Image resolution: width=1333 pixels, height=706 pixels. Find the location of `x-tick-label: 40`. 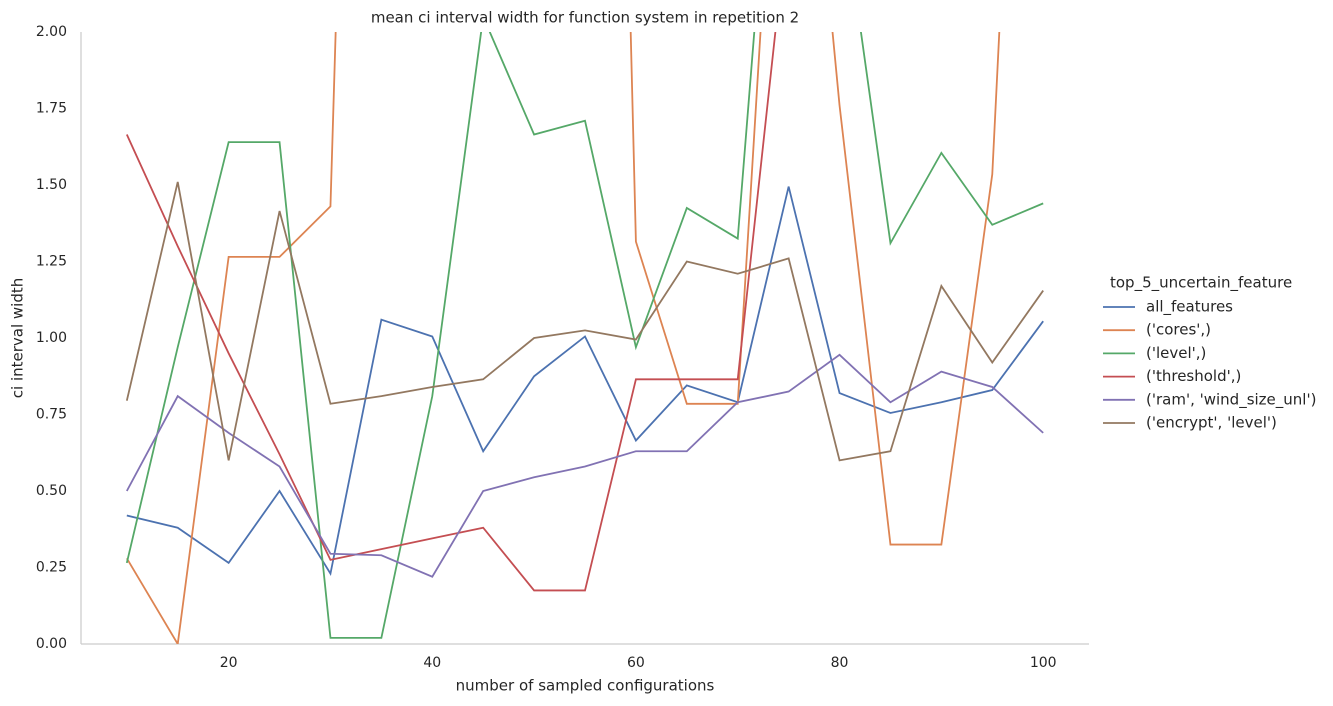

x-tick-label: 40 is located at coordinates (432, 663).